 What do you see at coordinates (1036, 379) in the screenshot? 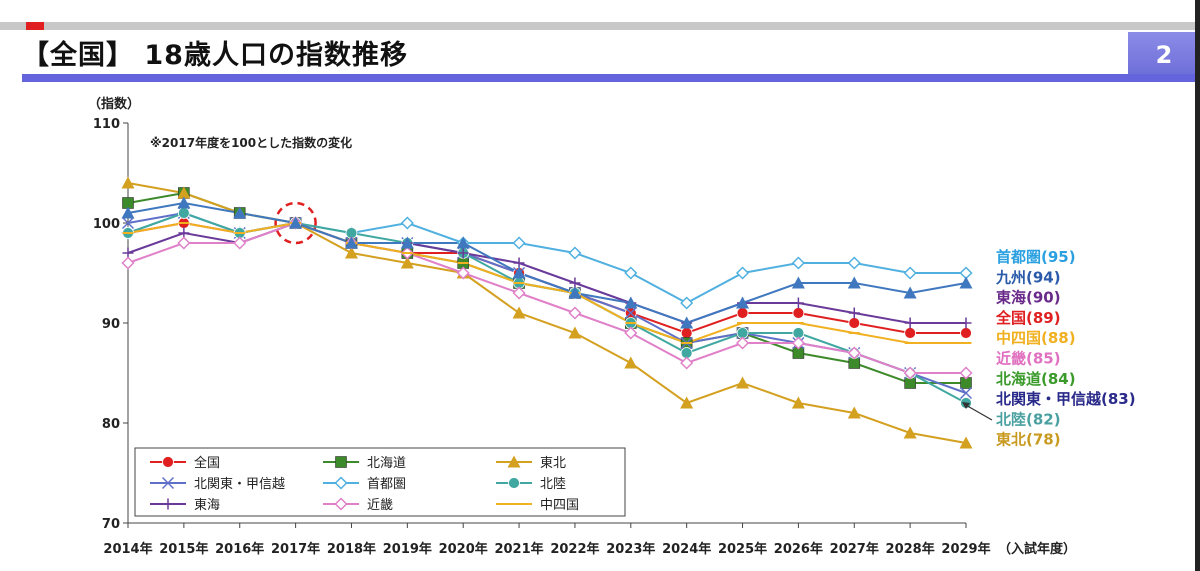
I see `end-label: 北海道(84)` at bounding box center [1036, 379].